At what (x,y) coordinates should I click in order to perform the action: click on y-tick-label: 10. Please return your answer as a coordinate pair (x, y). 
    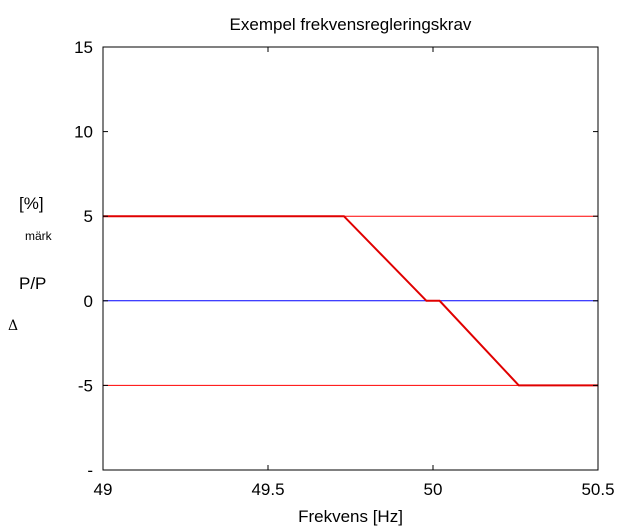
    Looking at the image, I should click on (83, 132).